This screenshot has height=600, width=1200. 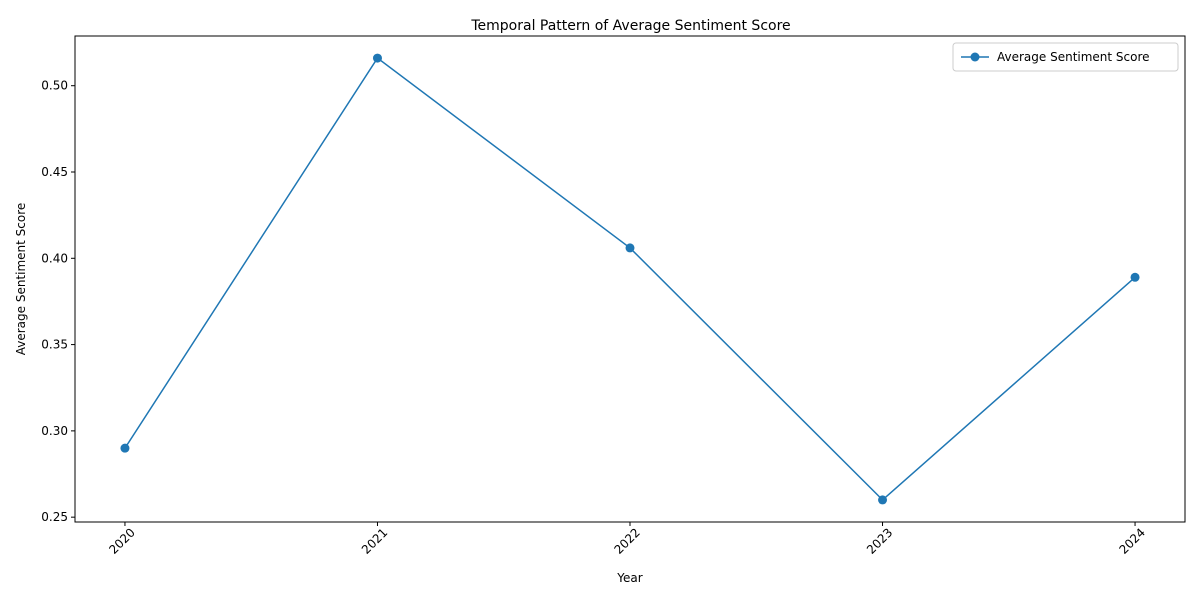 I want to click on y-axis-label: Average Sentiment Score, so click(x=21, y=279).